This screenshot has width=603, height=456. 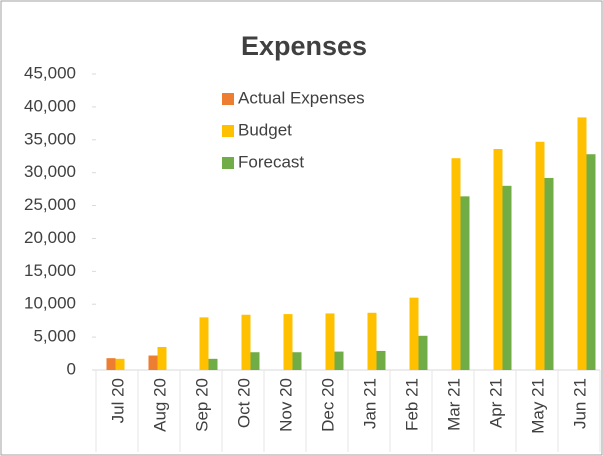 I want to click on x-tick-label: Oct 20, so click(x=243, y=403).